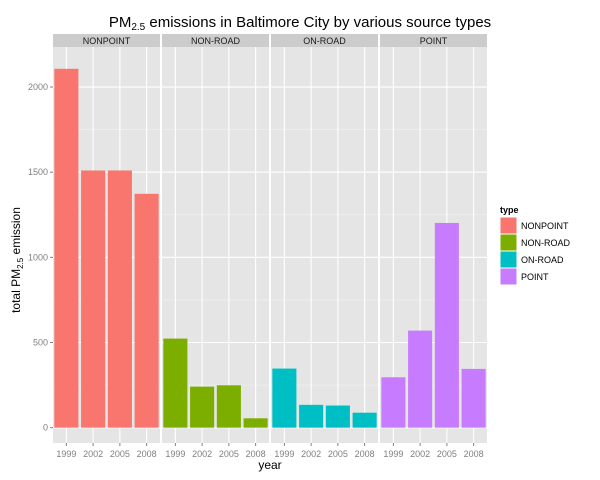  What do you see at coordinates (16, 232) in the screenshot?
I see `y-axis-title-suffix: emission` at bounding box center [16, 232].